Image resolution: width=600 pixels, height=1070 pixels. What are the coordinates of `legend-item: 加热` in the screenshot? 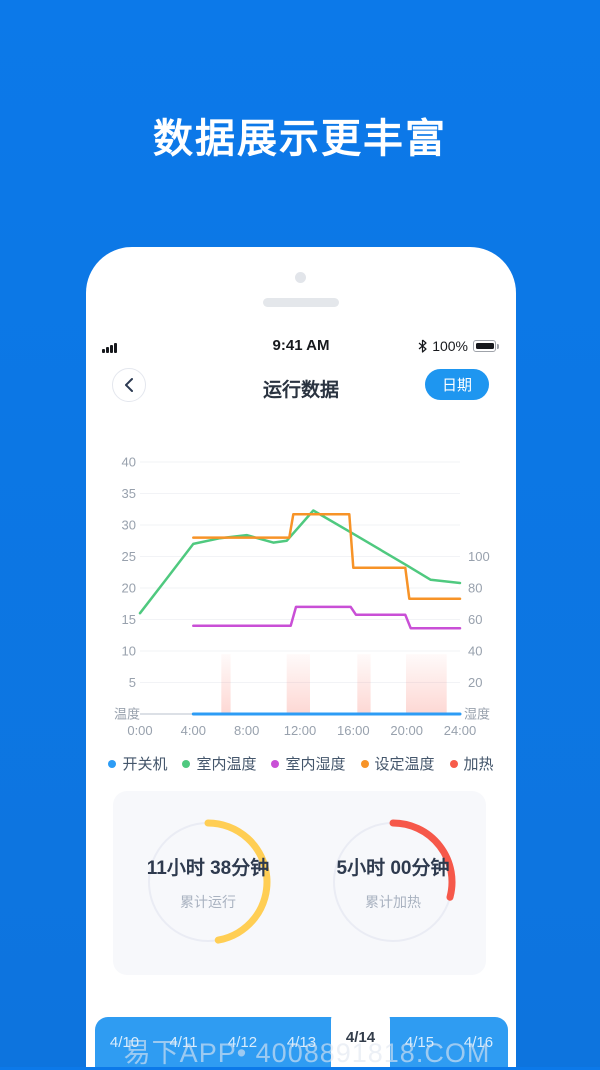 It's located at (471, 763).